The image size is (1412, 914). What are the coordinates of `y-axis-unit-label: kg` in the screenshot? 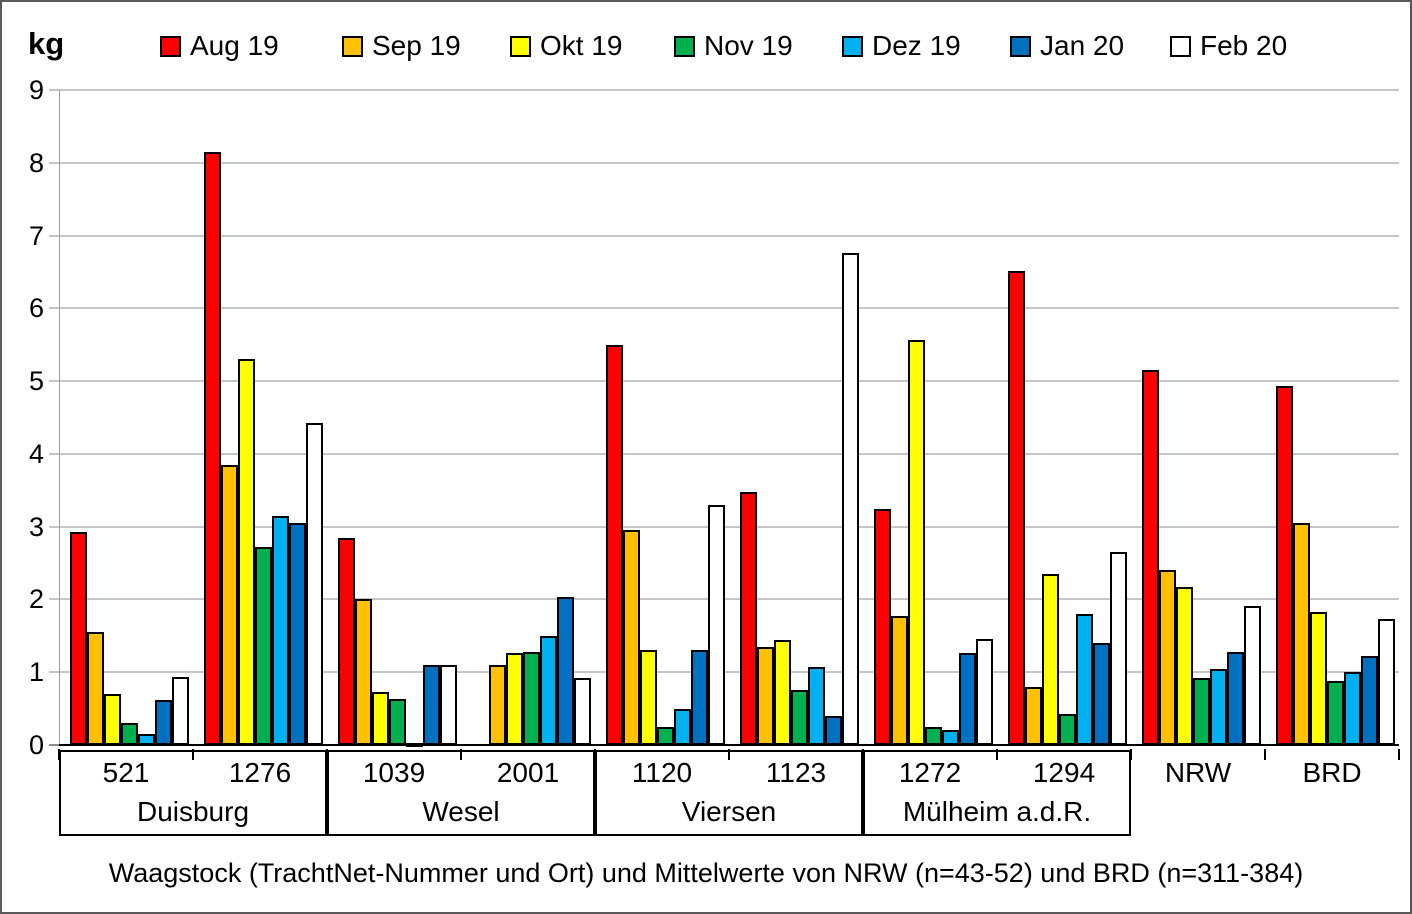 It's located at (46, 43).